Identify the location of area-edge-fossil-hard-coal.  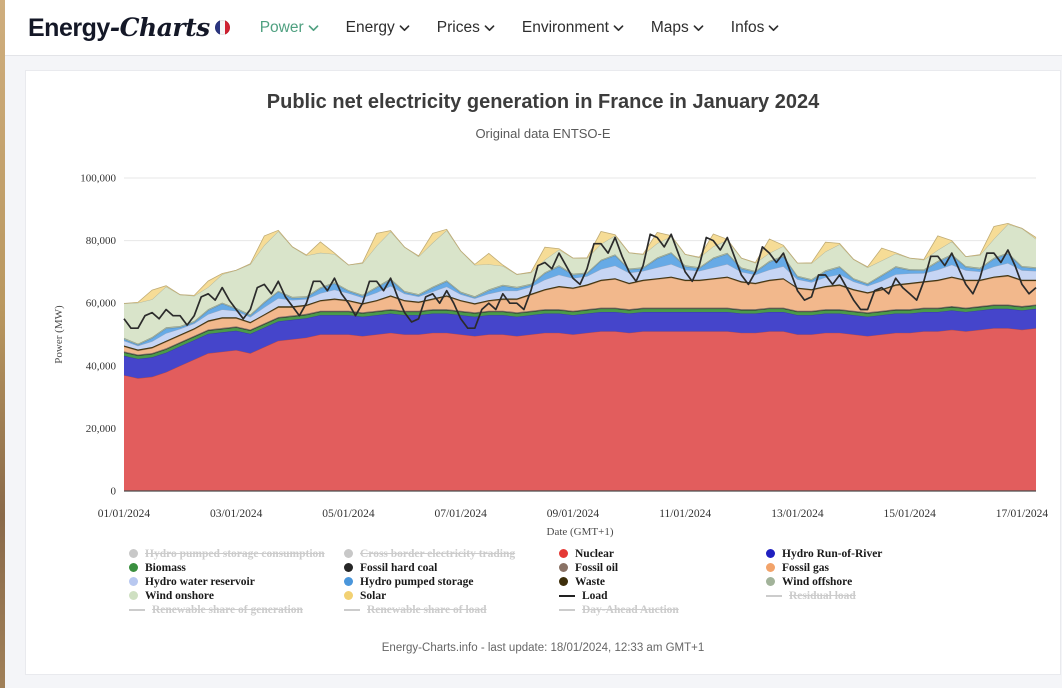
(580, 330).